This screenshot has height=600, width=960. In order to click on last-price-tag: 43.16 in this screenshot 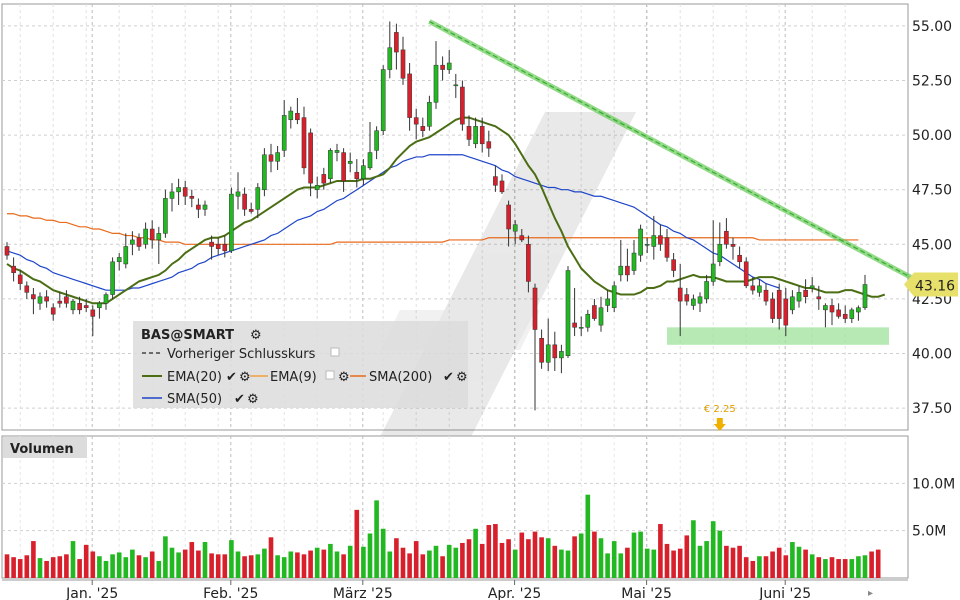, I will do `click(931, 284)`.